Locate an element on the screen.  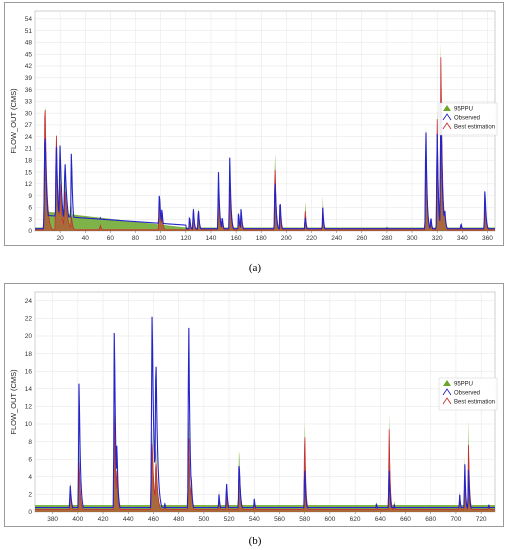
x-tick-label: 20 is located at coordinates (61, 238).